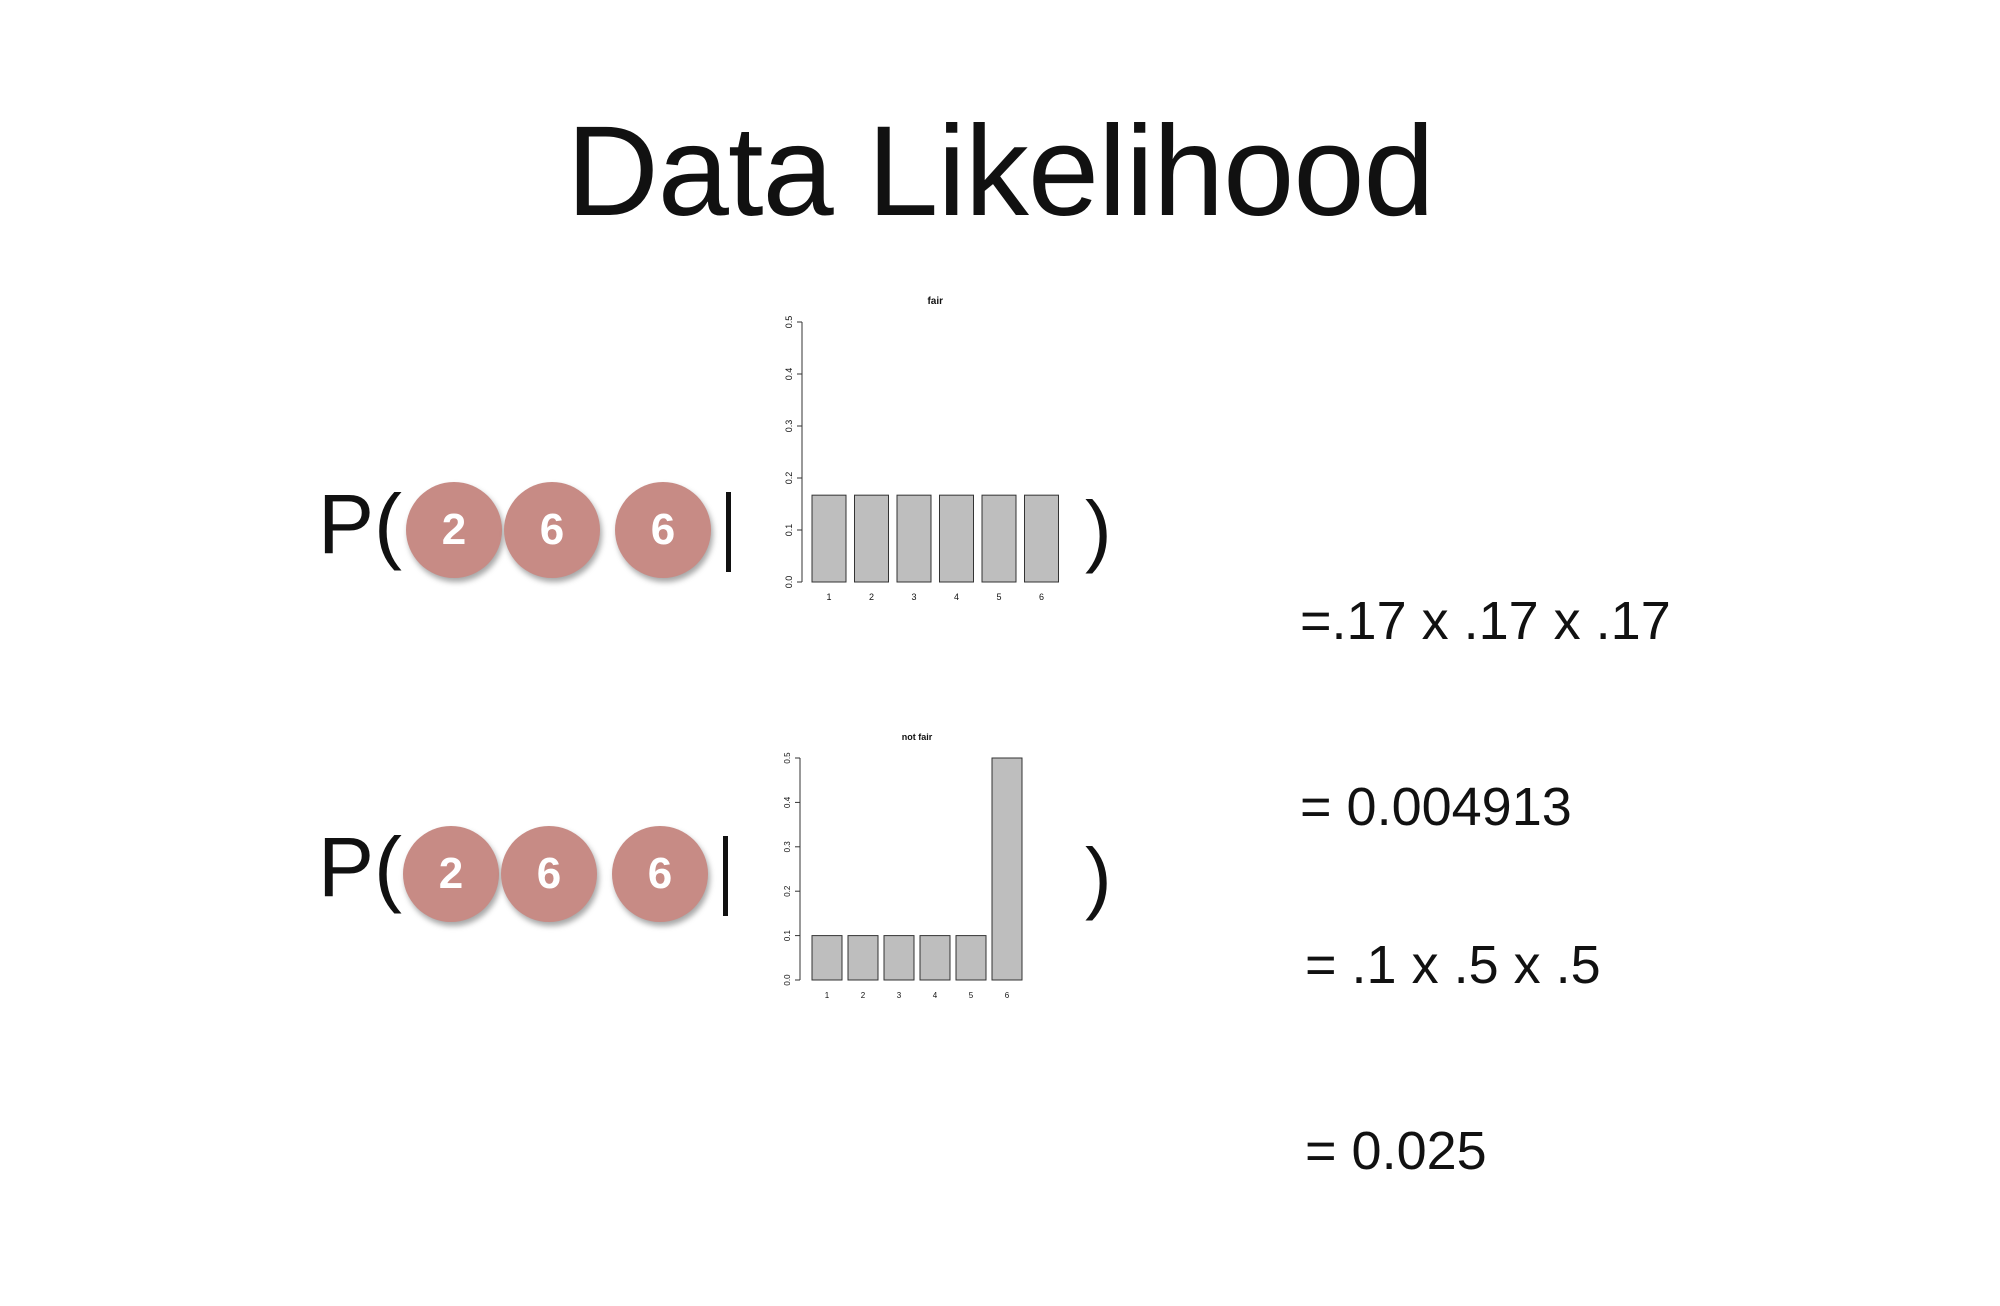 Image resolution: width=2000 pixels, height=1306 pixels. I want to click on fair-distribution-chart: fair 0.0 0.1 0.2 0.3 0.4 0.5 1 2 3 4 5 6, so click(921, 449).